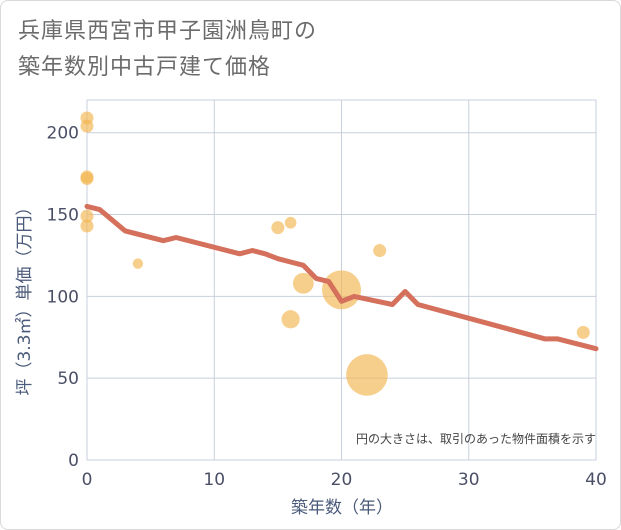 The height and width of the screenshot is (530, 621). I want to click on y-axis-label: 坪（3.3㎡）単価（万円）, so click(25, 296).